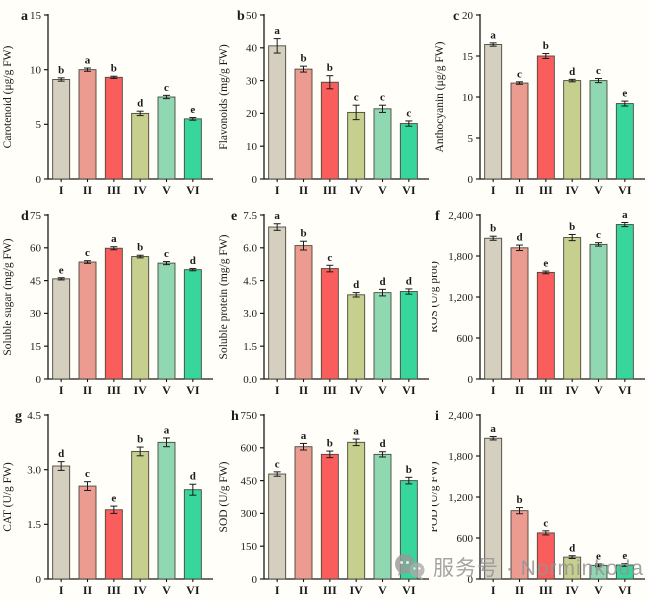 The image size is (648, 600). Describe the element at coordinates (167, 430) in the screenshot. I see `sig-letter-V: a` at that location.